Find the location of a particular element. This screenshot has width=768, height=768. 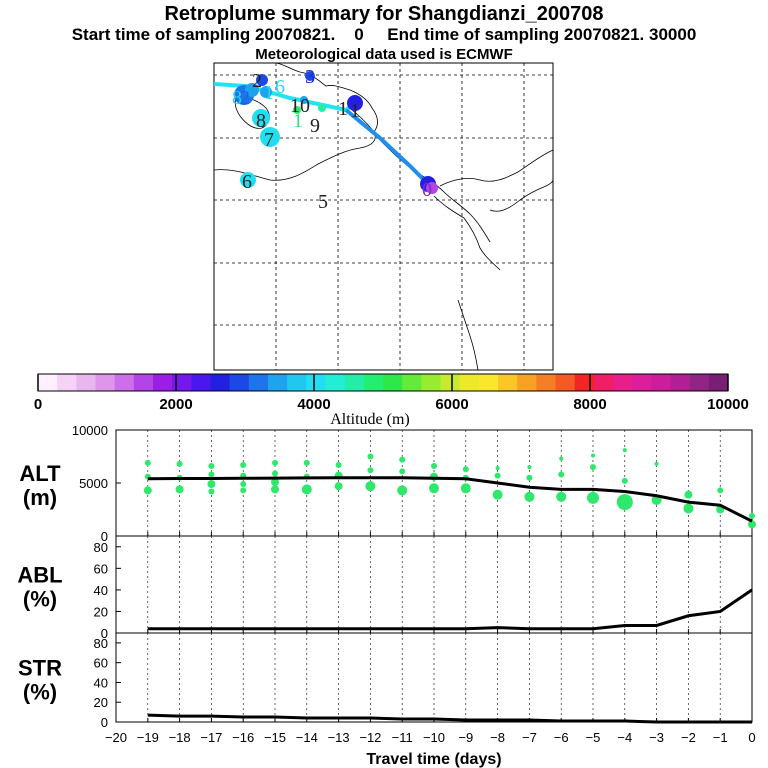

x-tick-label: −9 is located at coordinates (465, 737).